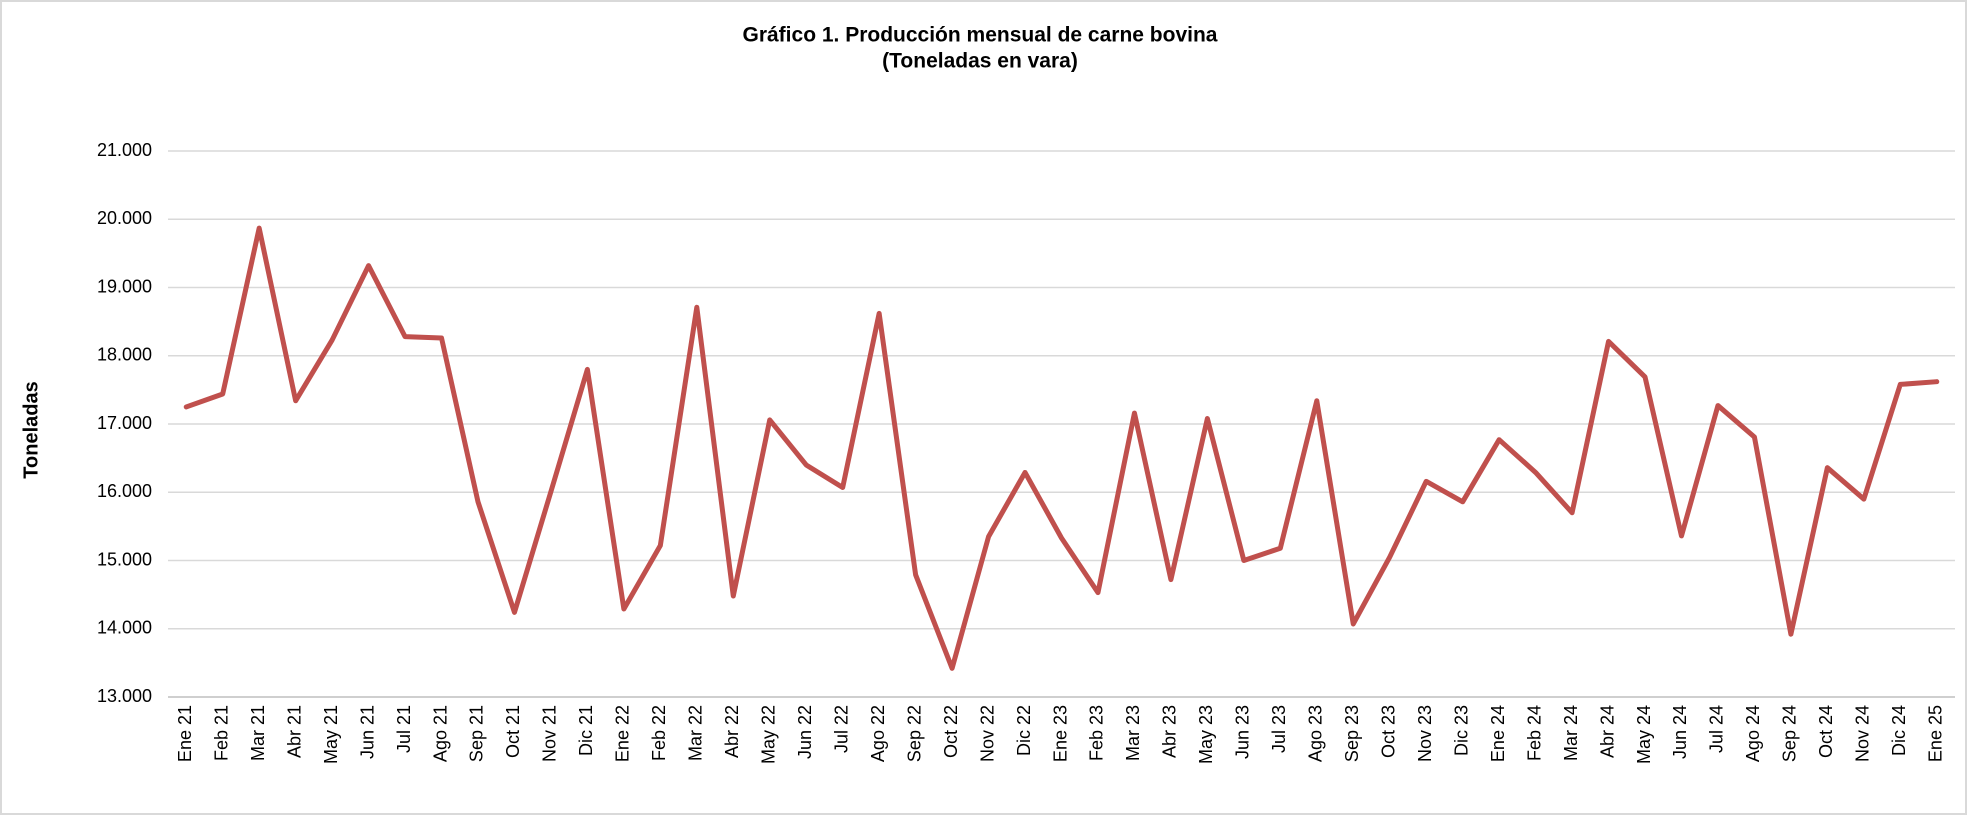 The width and height of the screenshot is (1967, 815). Describe the element at coordinates (331, 734) in the screenshot. I see `x-tick-label: May 21` at that location.